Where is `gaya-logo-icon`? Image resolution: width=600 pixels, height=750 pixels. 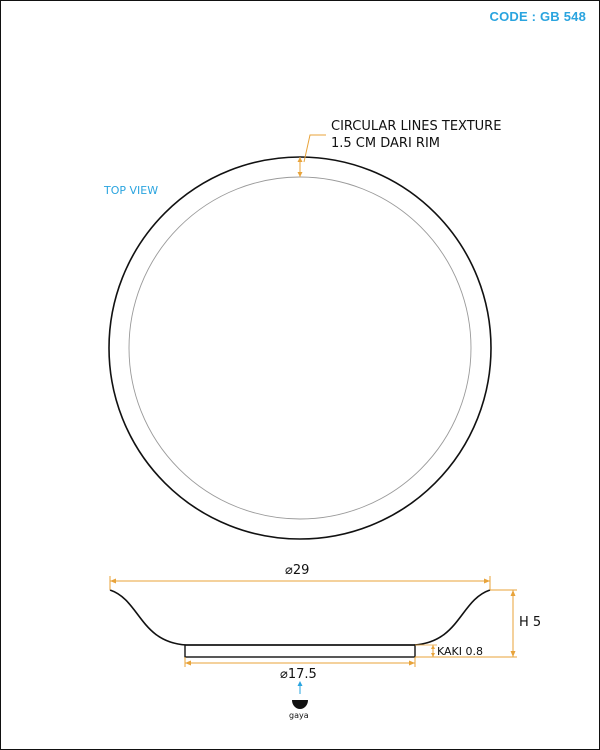 gaya-logo-icon is located at coordinates (300, 704).